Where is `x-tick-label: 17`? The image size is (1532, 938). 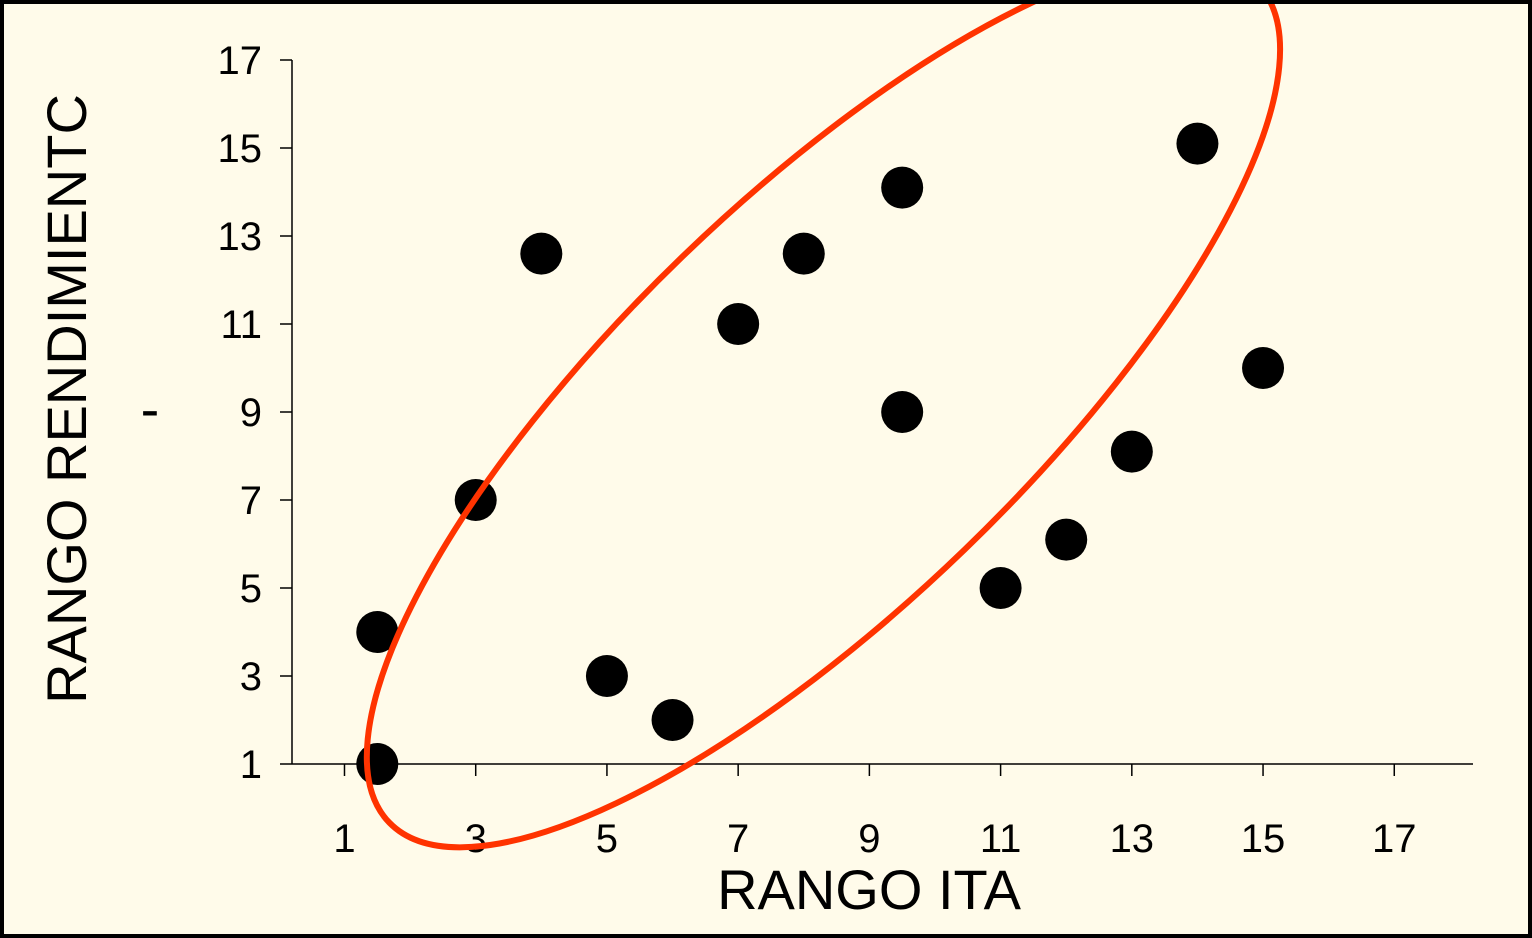 x-tick-label: 17 is located at coordinates (1394, 839).